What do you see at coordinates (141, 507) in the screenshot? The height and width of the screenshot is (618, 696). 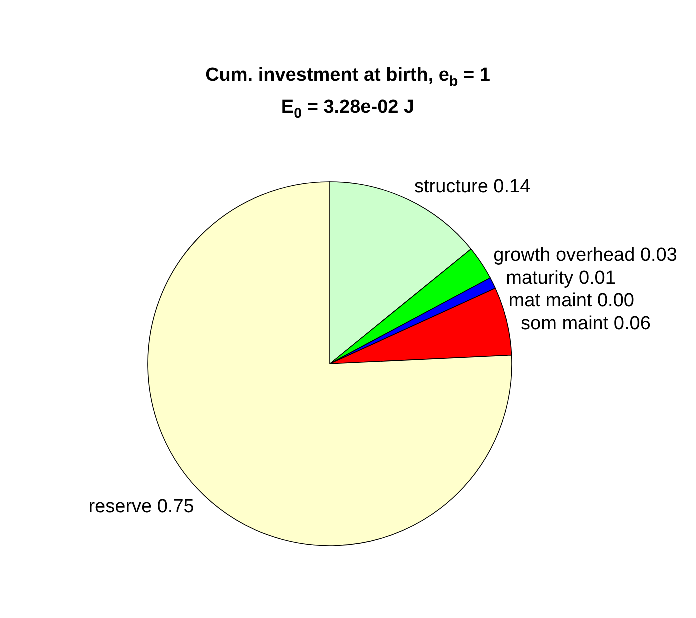 I see `slice-label: reserve 0.75` at bounding box center [141, 507].